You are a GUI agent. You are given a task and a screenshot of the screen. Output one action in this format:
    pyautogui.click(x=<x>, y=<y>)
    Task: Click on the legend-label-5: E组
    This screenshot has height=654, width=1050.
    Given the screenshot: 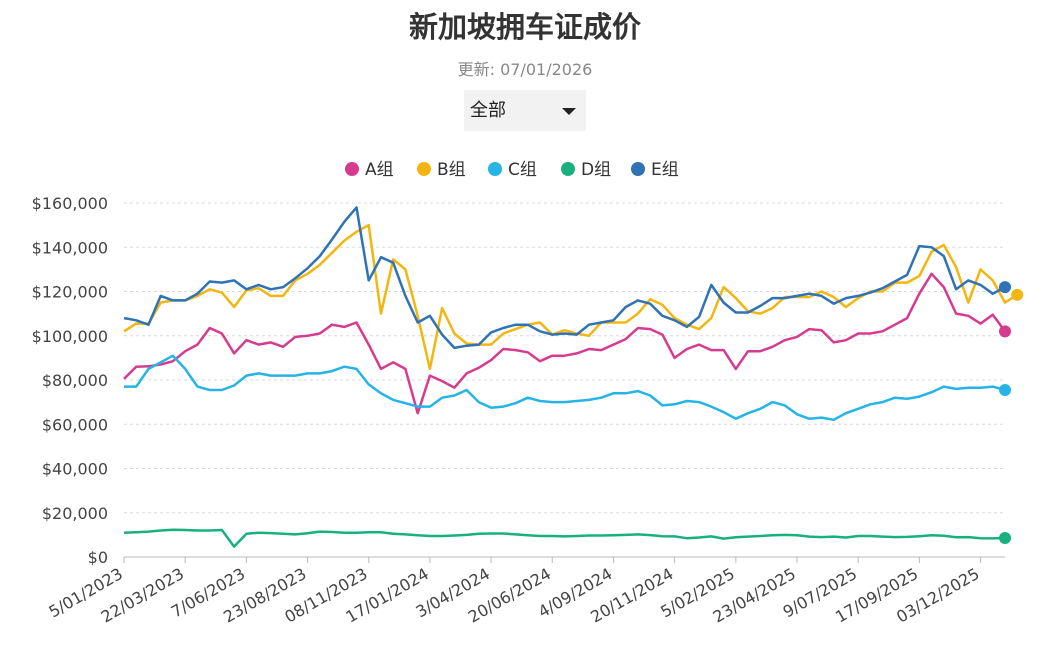 What is the action you would take?
    pyautogui.click(x=665, y=170)
    